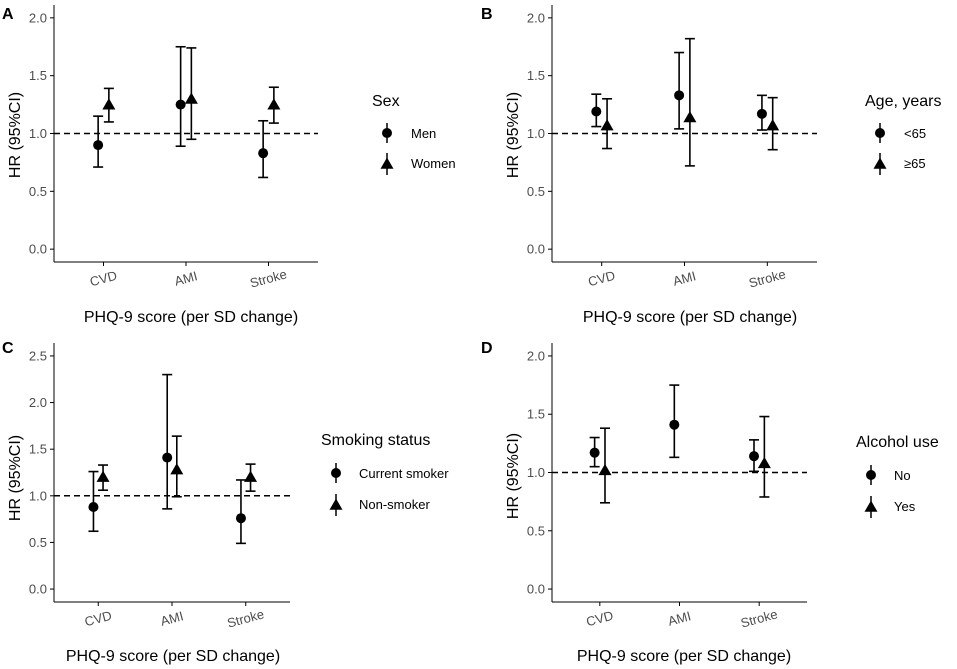 The width and height of the screenshot is (957, 669). What do you see at coordinates (15, 135) in the screenshot?
I see `panel-a-y-axis-title: HR (95%CI)` at bounding box center [15, 135].